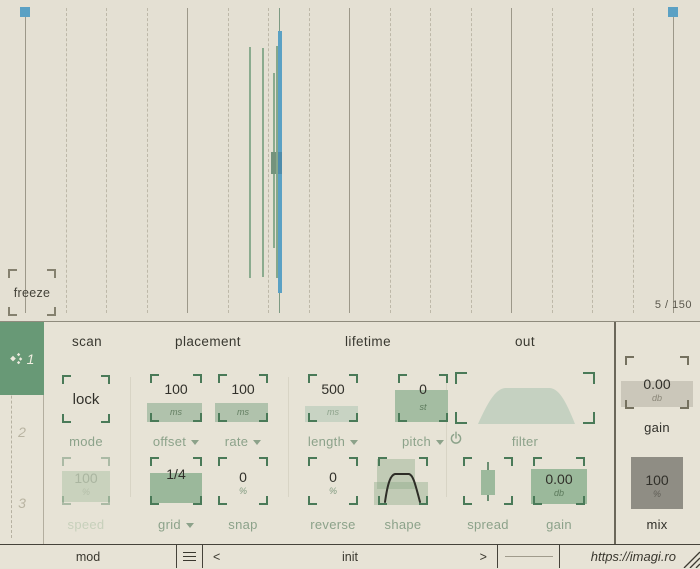 This screenshot has height=569, width=700. What do you see at coordinates (423, 441) in the screenshot?
I see `pitch-label: pitch` at bounding box center [423, 441].